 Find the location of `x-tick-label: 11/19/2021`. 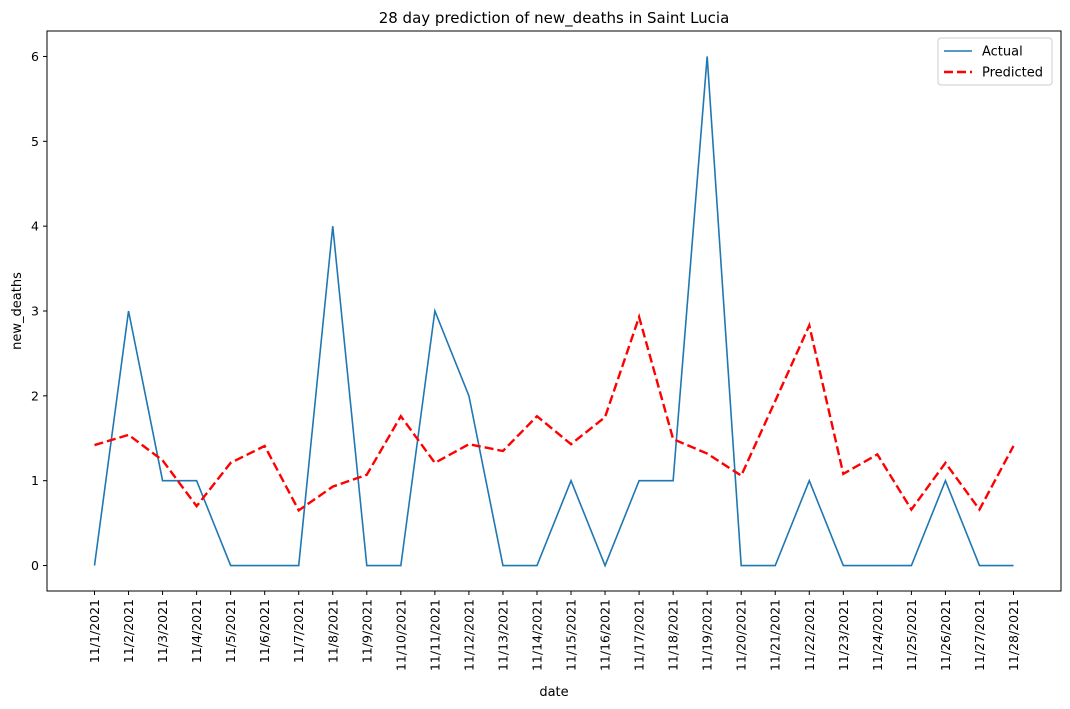

x-tick-label: 11/19/2021 is located at coordinates (707, 635).